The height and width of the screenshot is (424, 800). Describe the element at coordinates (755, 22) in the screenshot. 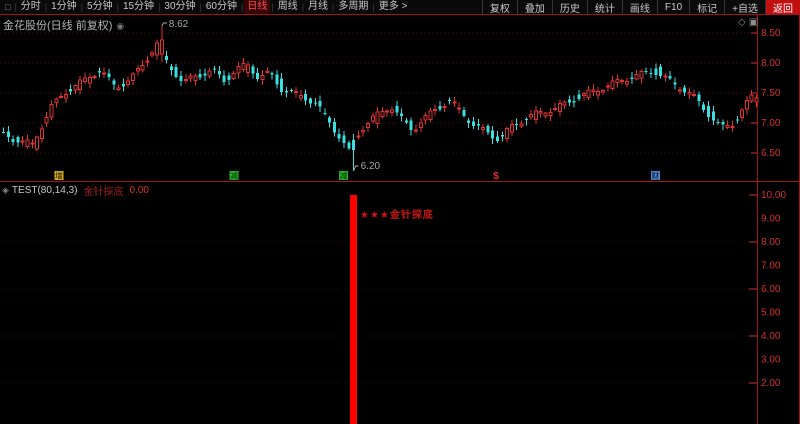

I see `layout-icon: ▣` at that location.